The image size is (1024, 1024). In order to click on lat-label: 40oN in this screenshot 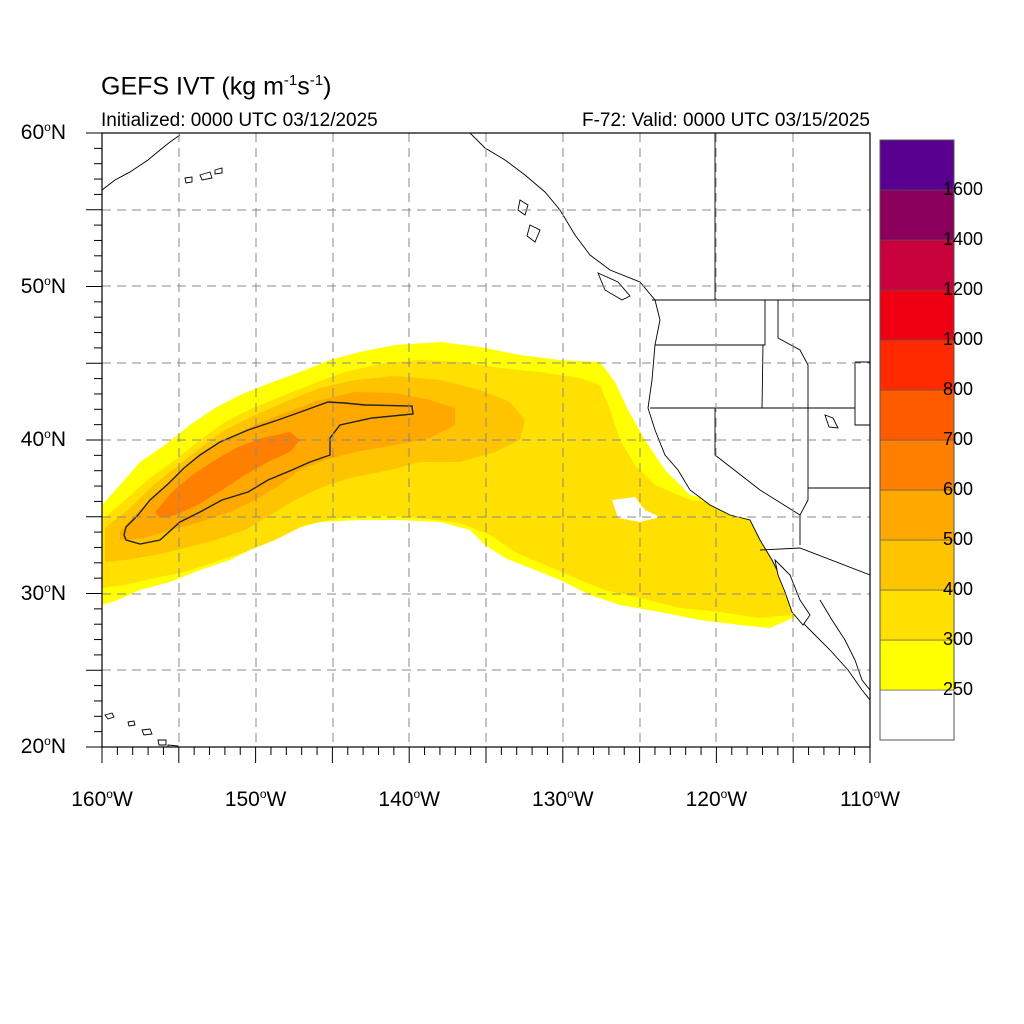, I will do `click(43, 439)`.